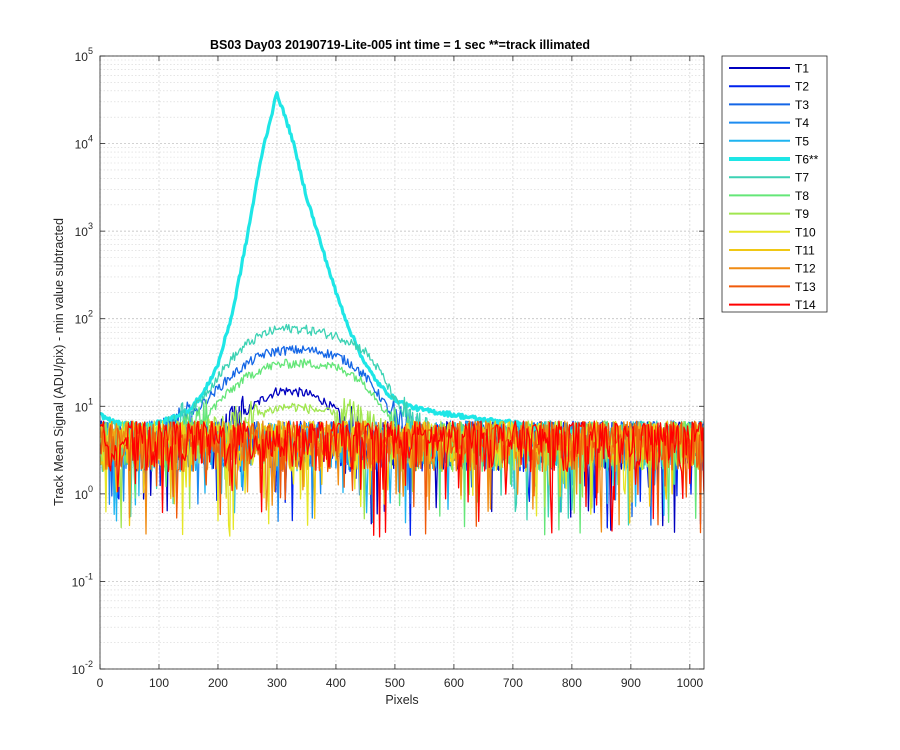 The height and width of the screenshot is (750, 900). What do you see at coordinates (90, 401) in the screenshot?
I see `y-tick-exponent: 1` at bounding box center [90, 401].